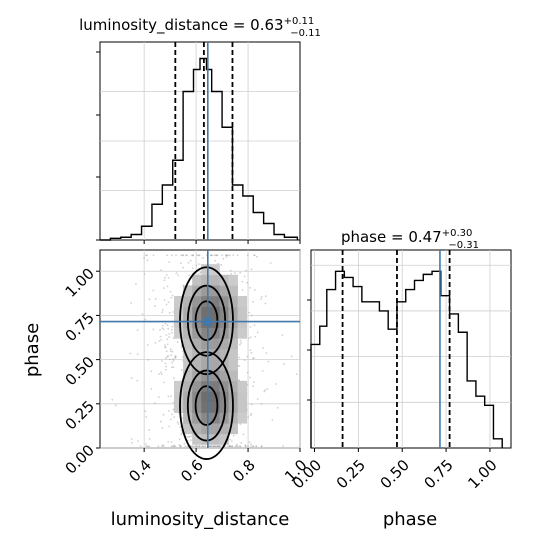  I want to click on phase-frame, so click(411, 349).